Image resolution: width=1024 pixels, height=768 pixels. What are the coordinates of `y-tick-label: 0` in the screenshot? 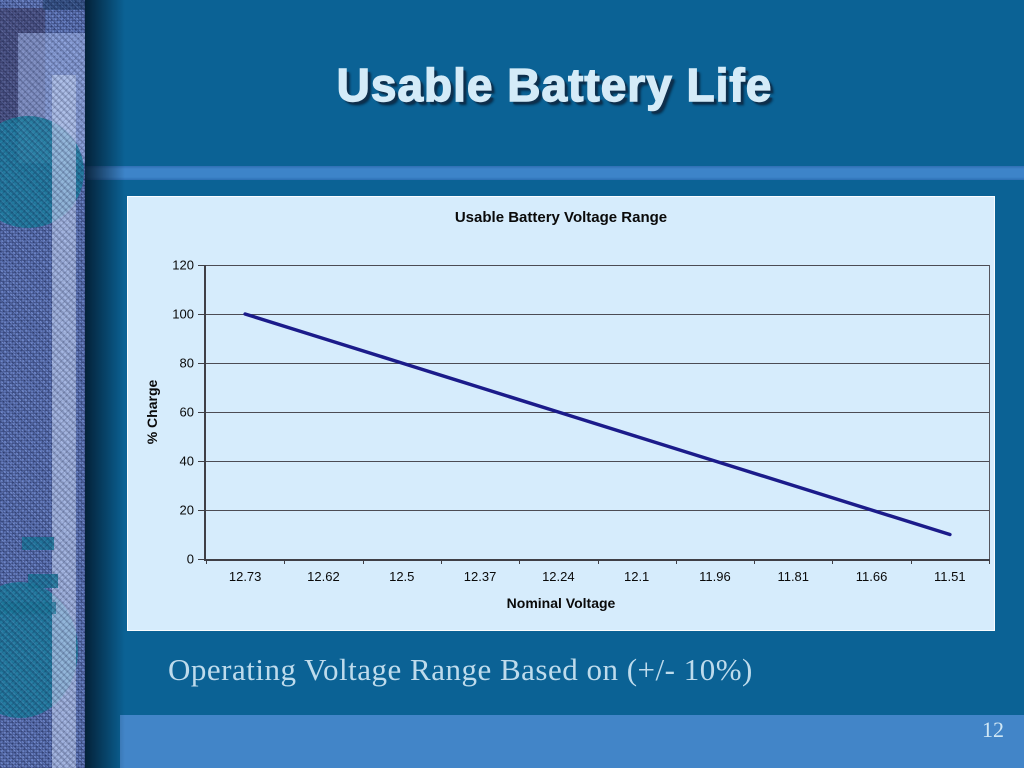 It's located at (190, 559).